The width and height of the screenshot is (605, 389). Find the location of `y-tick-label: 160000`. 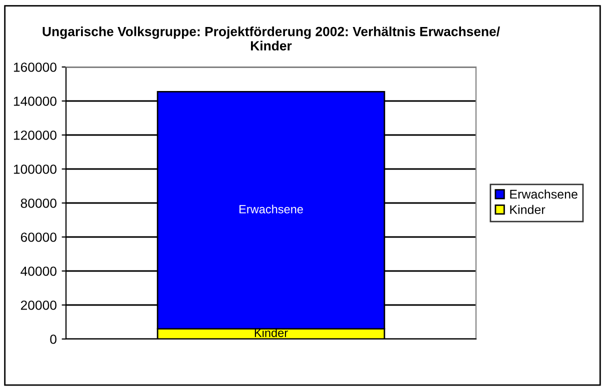

y-tick-label: 160000 is located at coordinates (35, 67).